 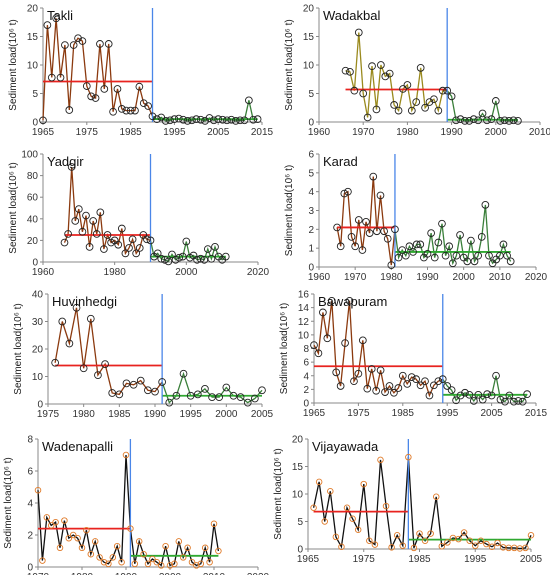 I want to click on y-tick-label: 3, so click(x=311, y=211).